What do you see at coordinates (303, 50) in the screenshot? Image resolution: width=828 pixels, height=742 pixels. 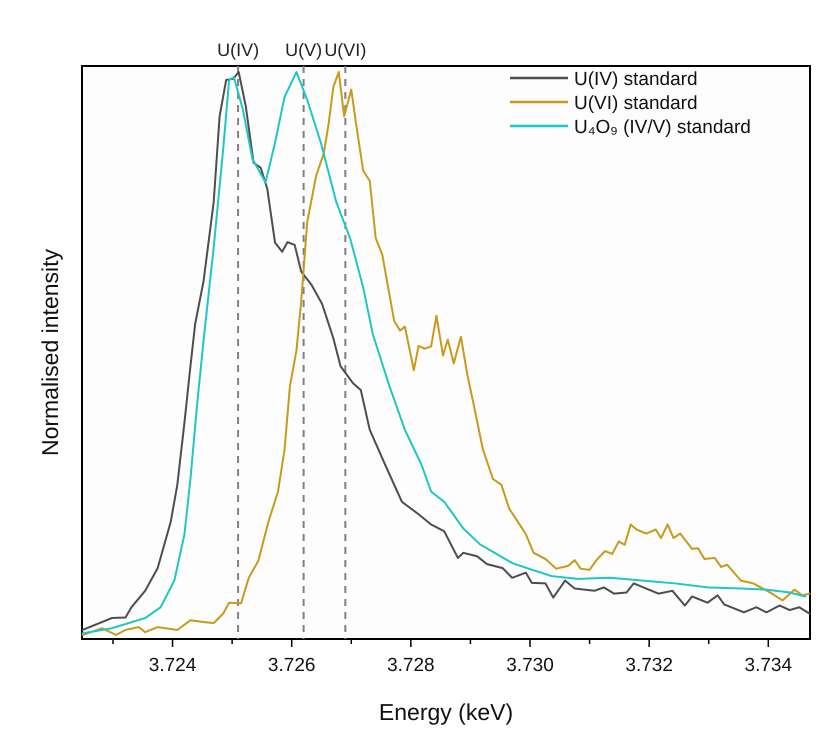 I see `ref-line-label: U(V)` at bounding box center [303, 50].